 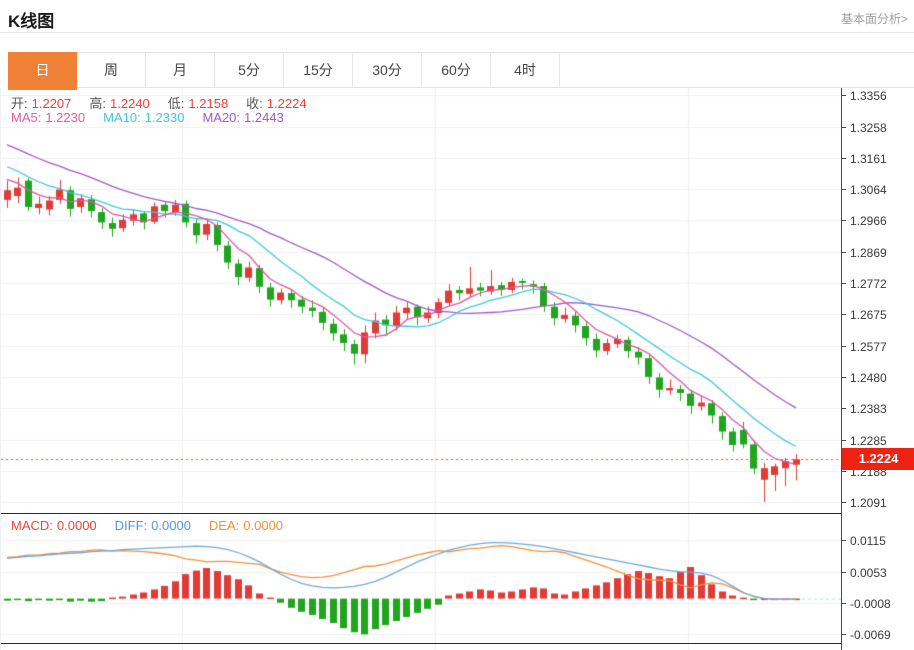 I want to click on readout-label: MA10:, so click(x=122, y=117).